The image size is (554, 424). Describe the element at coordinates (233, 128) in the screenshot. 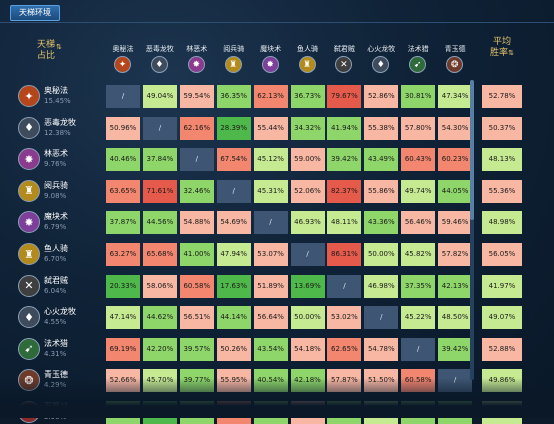

I see `matchup-cell: 28.39%` at that location.